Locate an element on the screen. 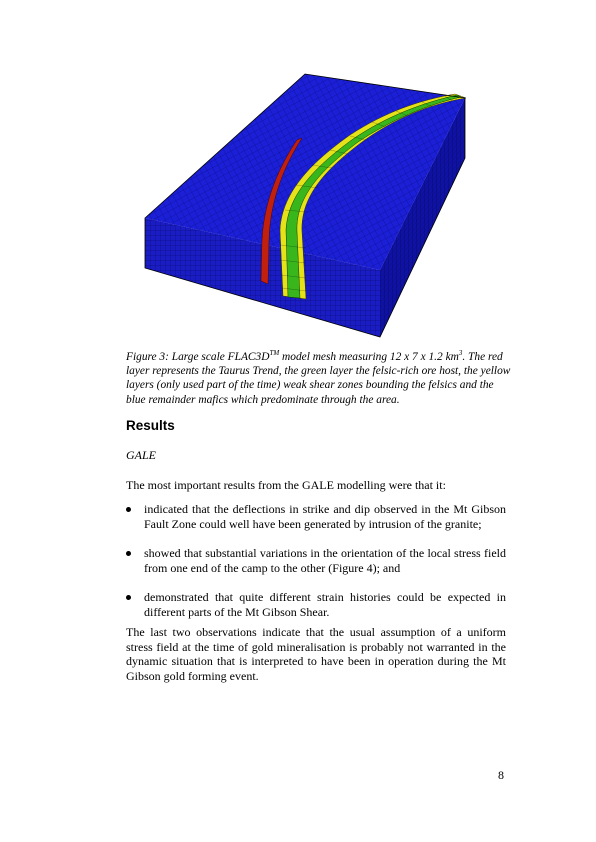  section-subheading: GALE is located at coordinates (141, 455).